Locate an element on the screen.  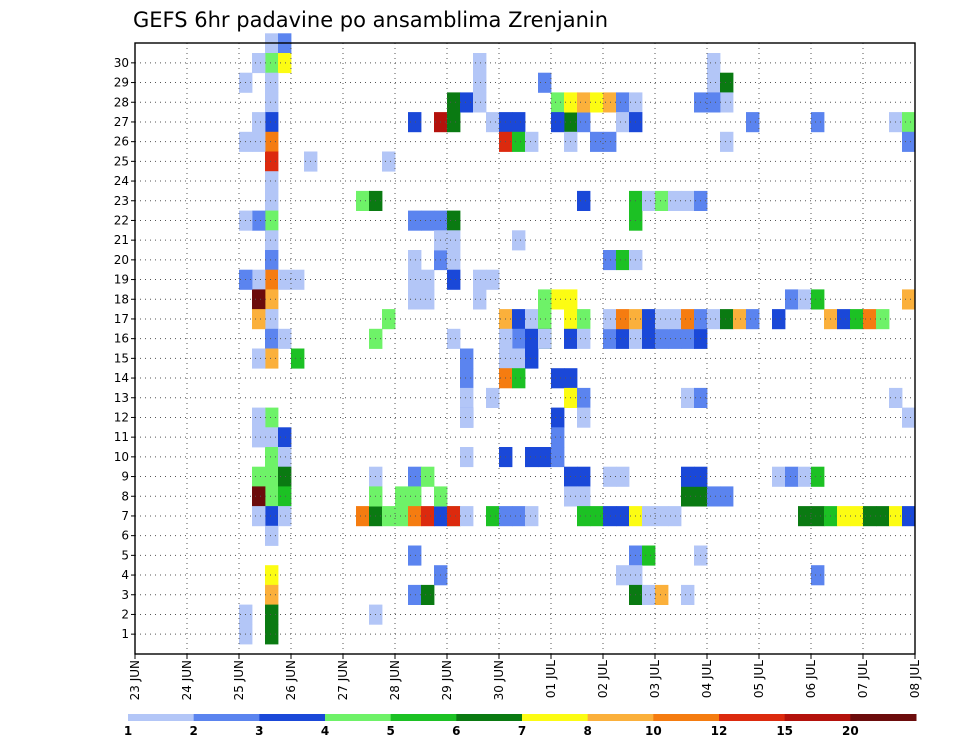
x-tick-label: 24 JUN is located at coordinates (187, 680).